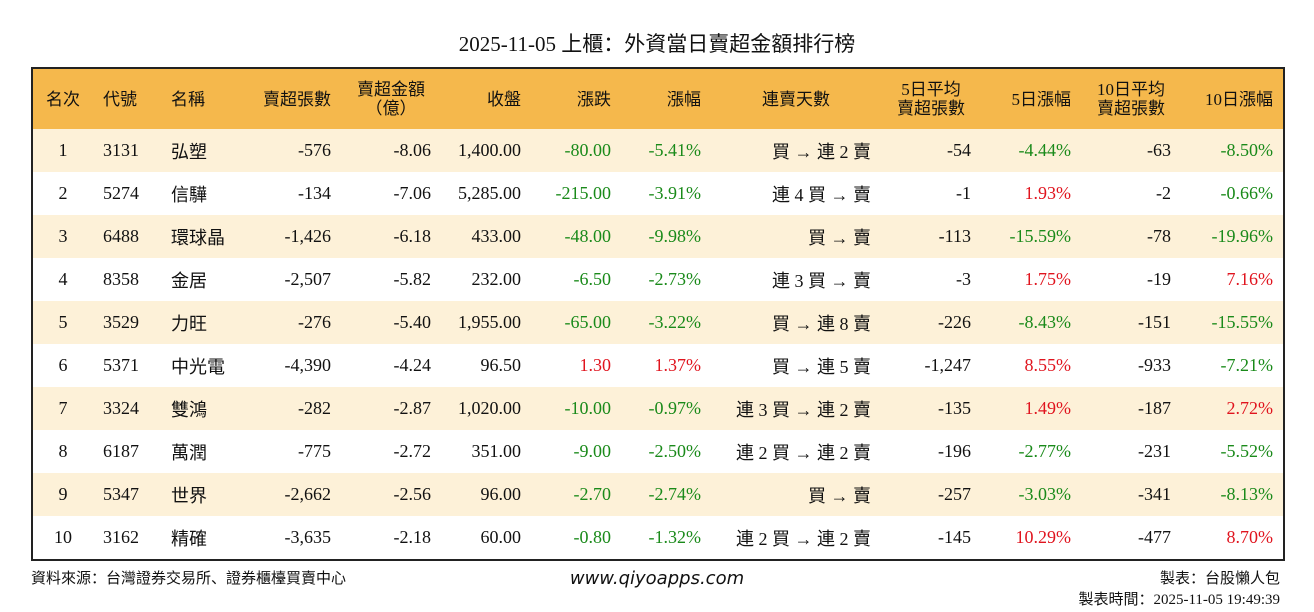 The height and width of the screenshot is (612, 1314). I want to click on cell: 5347, so click(127, 494).